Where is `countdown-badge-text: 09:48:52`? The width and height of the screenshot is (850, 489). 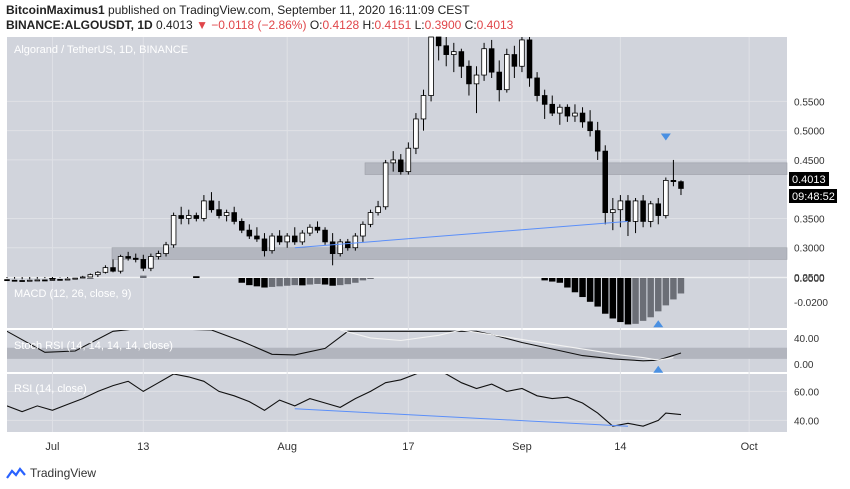 countdown-badge-text: 09:48:52 is located at coordinates (813, 197).